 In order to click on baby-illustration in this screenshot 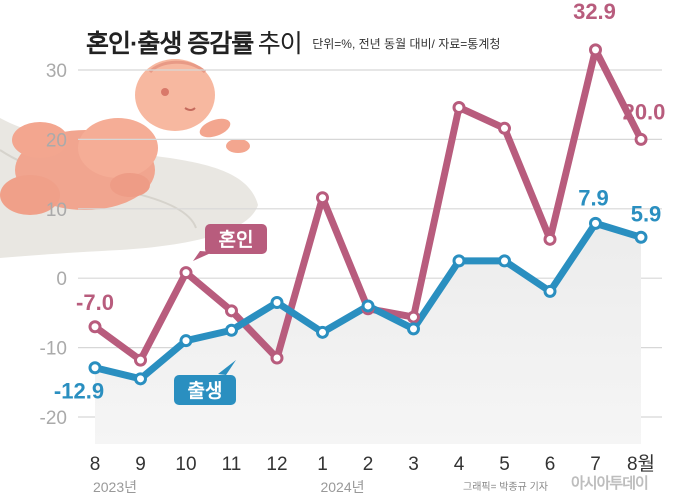, I will do `click(129, 158)`.